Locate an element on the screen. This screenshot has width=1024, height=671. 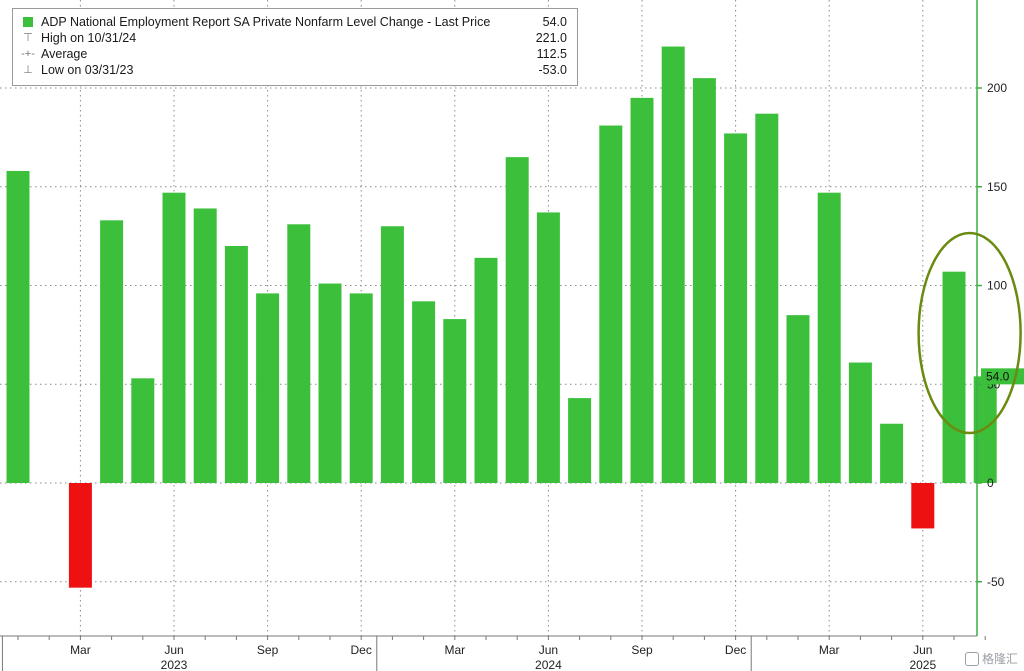
watermark-logo-icon is located at coordinates (971, 658).